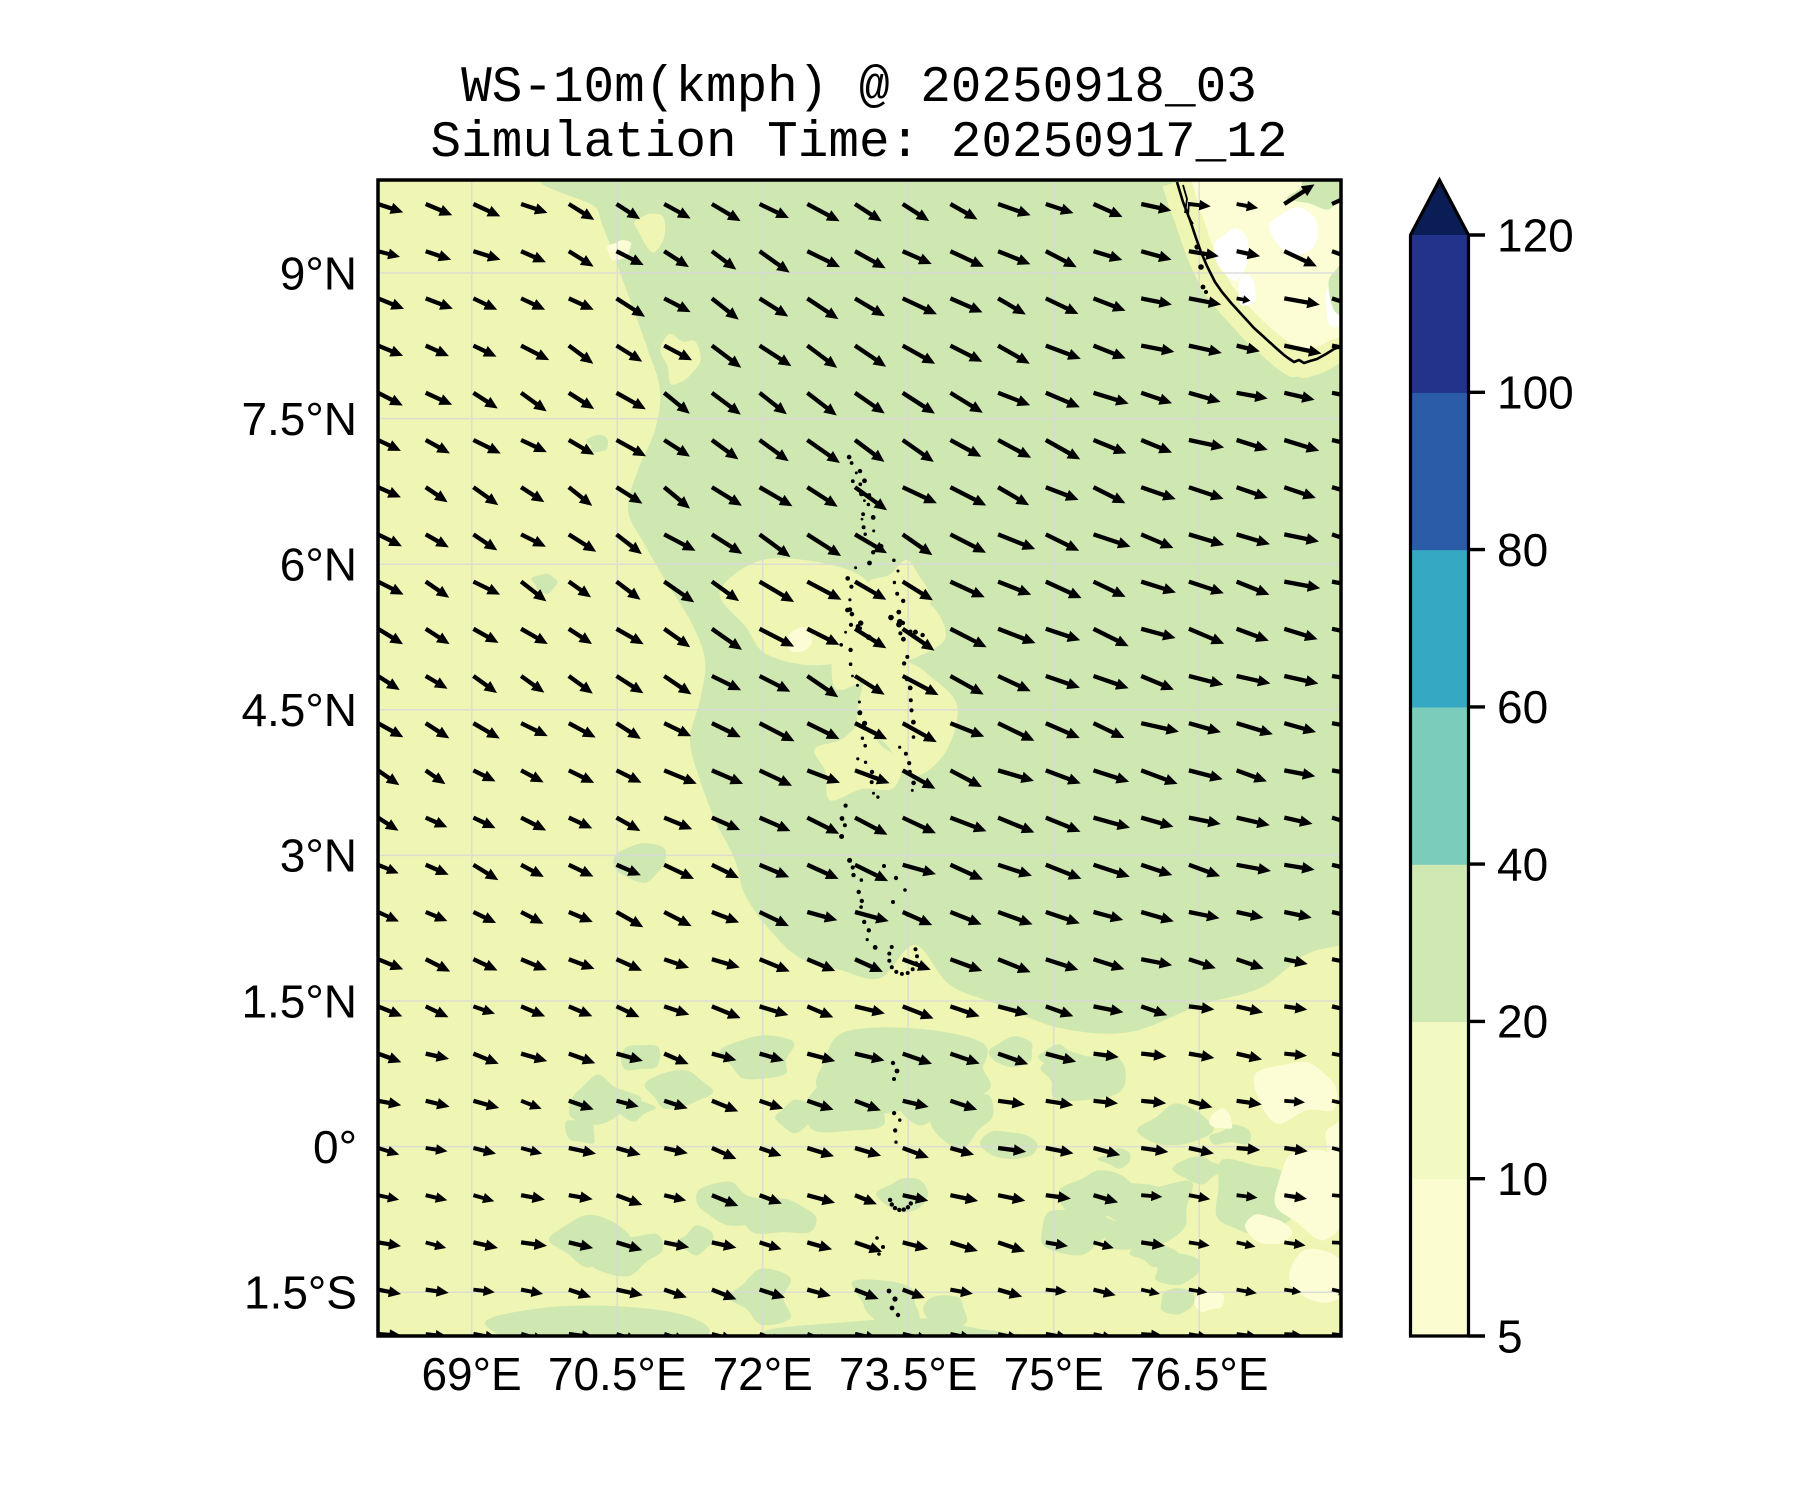  Describe the element at coordinates (859, 143) in the screenshot. I see `svg-text: Simulation Time: 20250917_12` at that location.